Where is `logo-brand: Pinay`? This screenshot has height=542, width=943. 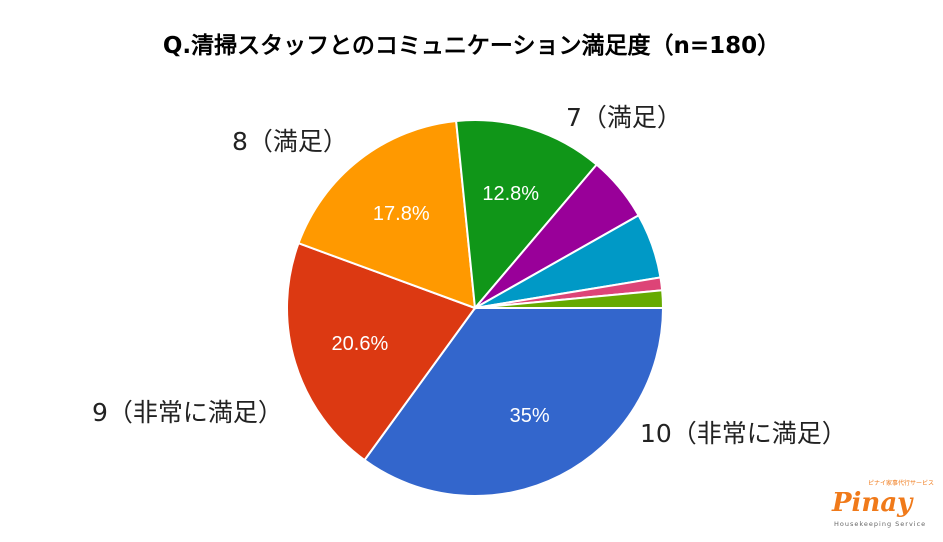 logo-brand: Pinay is located at coordinates (872, 503).